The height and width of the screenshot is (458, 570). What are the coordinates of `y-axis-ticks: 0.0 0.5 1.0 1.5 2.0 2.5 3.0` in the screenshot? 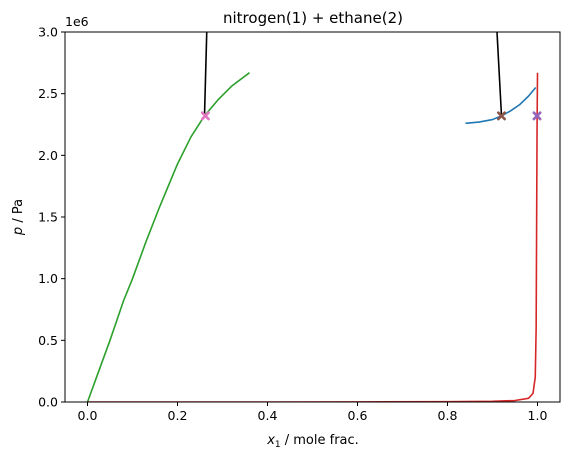 It's located at (51, 217).